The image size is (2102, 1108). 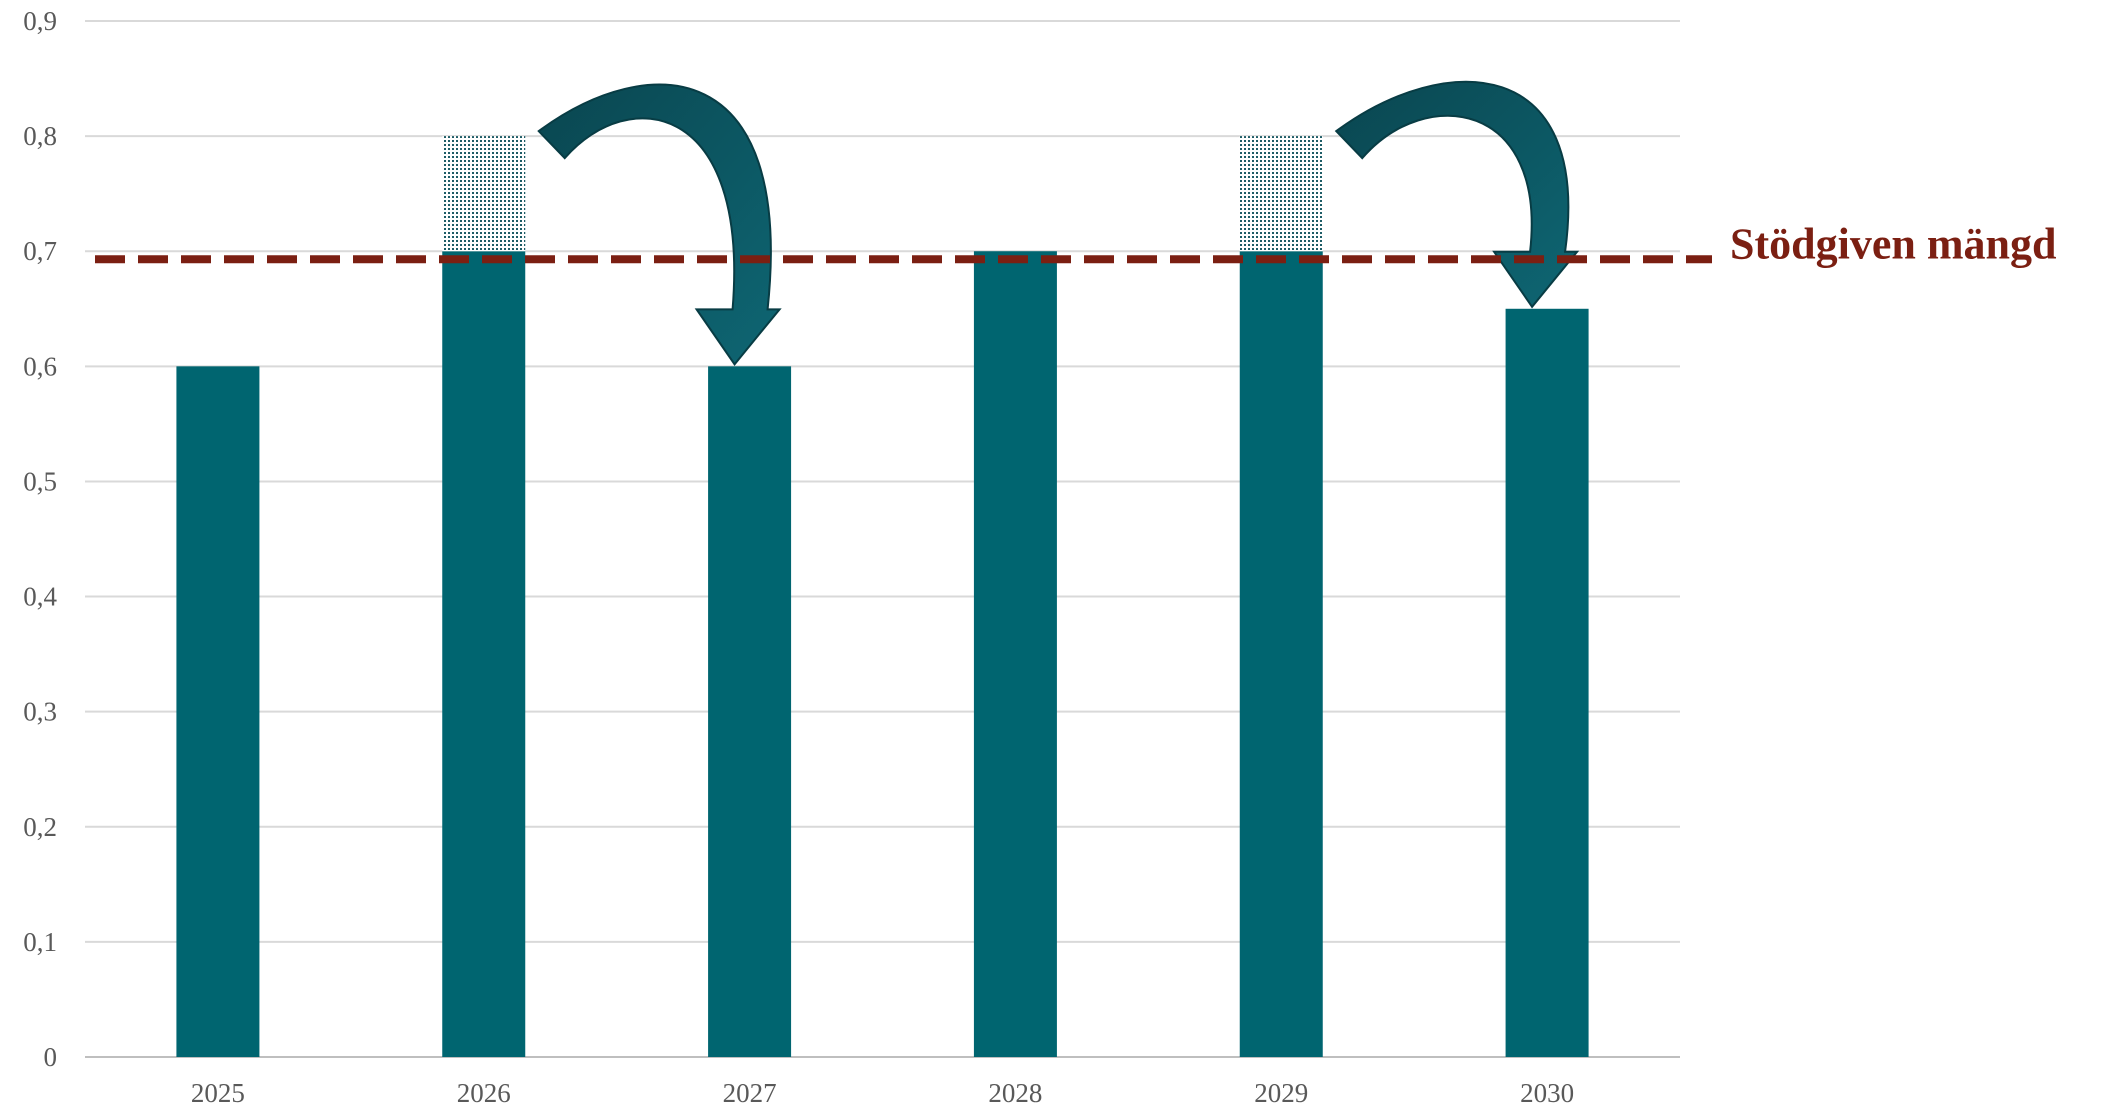 I want to click on y-tick-label: 0,7, so click(x=40, y=251).